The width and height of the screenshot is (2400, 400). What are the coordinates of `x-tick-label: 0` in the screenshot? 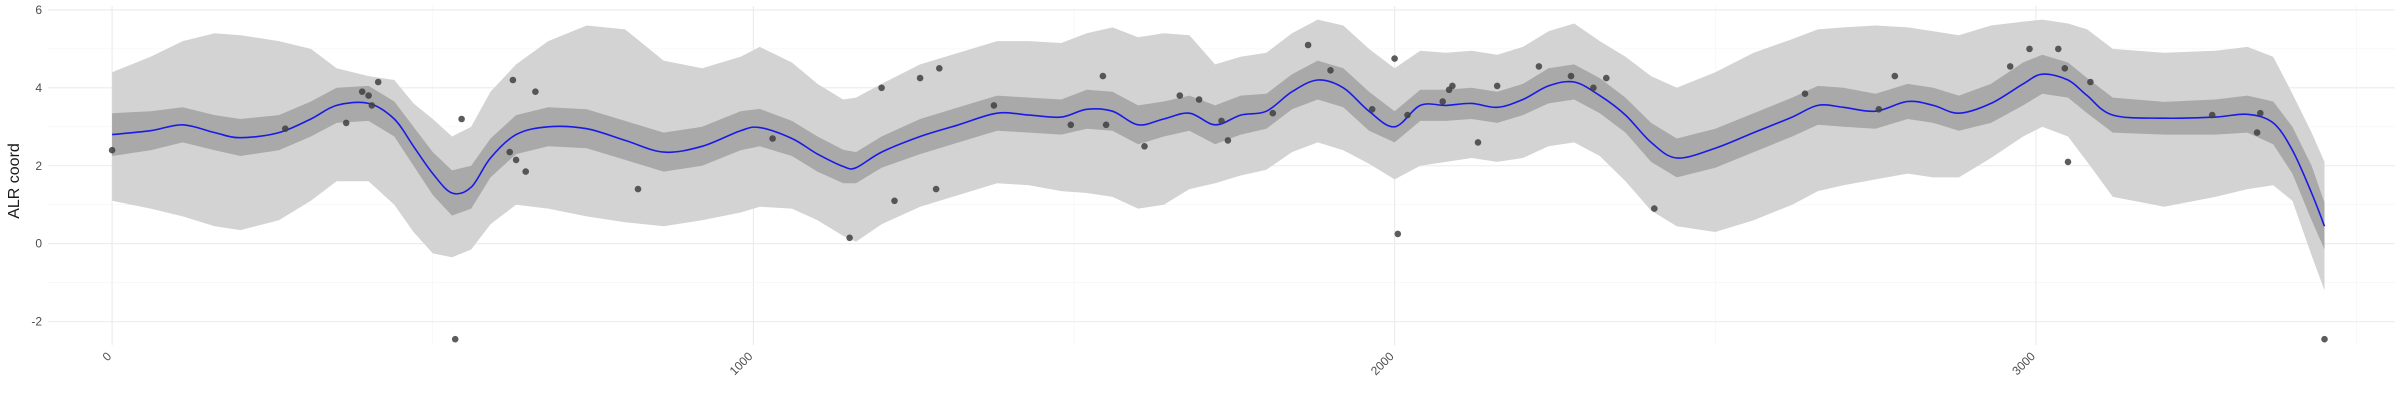 It's located at (107, 356).